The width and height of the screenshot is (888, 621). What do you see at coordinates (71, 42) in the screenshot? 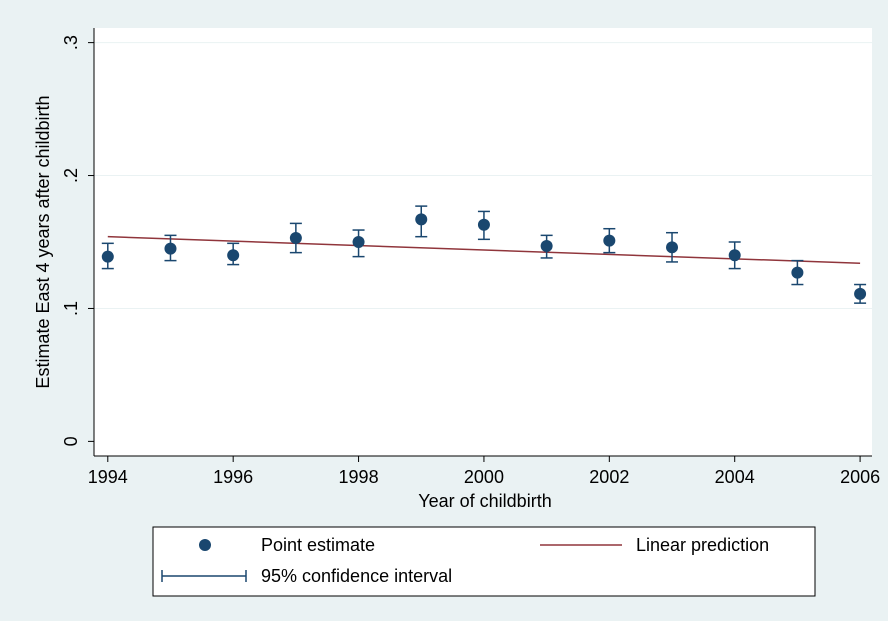
I see `y-tick-label: .3` at bounding box center [71, 42].